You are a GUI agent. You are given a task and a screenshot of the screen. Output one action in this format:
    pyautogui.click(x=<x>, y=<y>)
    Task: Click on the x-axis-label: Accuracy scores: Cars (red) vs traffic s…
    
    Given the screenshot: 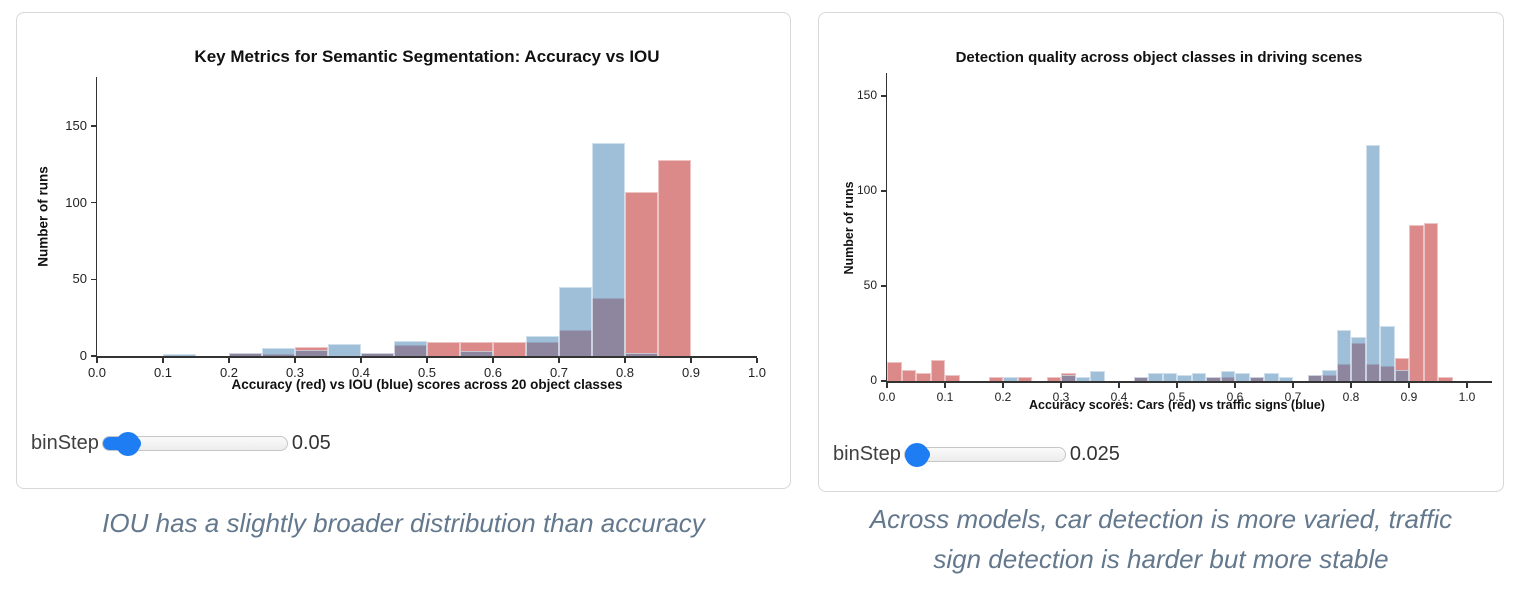 What is the action you would take?
    pyautogui.click(x=1177, y=405)
    